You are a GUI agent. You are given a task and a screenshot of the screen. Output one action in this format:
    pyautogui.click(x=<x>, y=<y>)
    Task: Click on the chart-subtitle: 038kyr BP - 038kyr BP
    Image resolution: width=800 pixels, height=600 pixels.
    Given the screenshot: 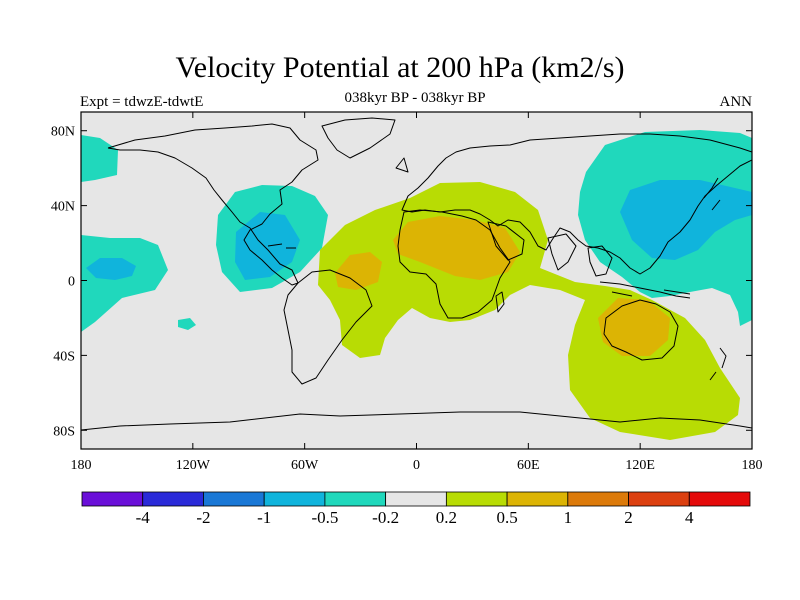 What is the action you would take?
    pyautogui.click(x=415, y=98)
    